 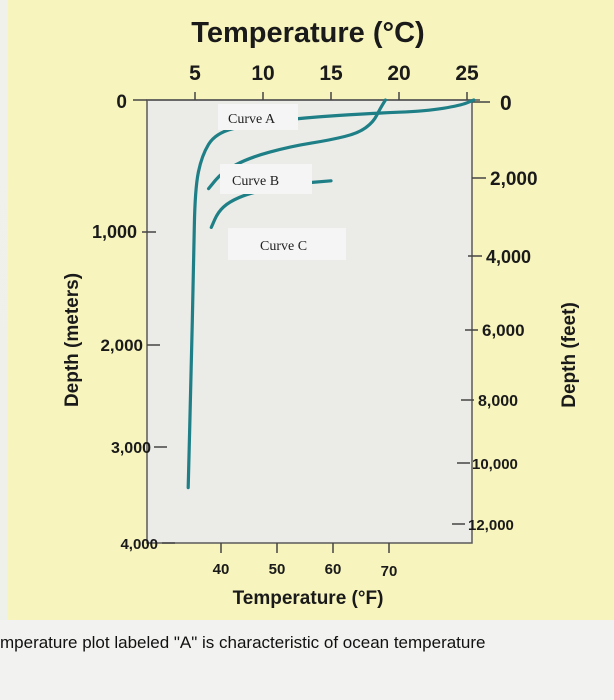 I want to click on curve-b-line, so click(x=297, y=144).